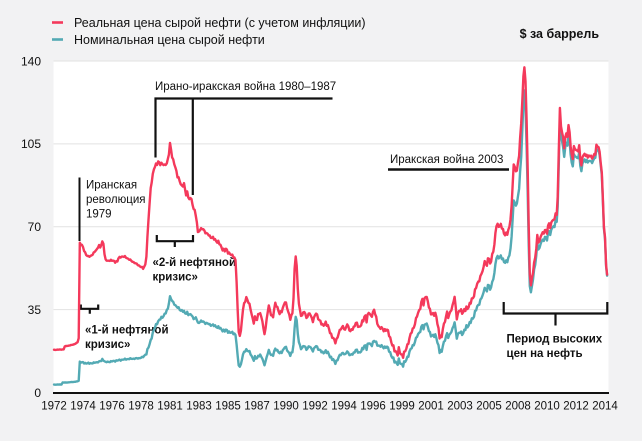  Describe the element at coordinates (169, 40) in the screenshot. I see `svg-text: Номинальная цена сырой нефти` at that location.